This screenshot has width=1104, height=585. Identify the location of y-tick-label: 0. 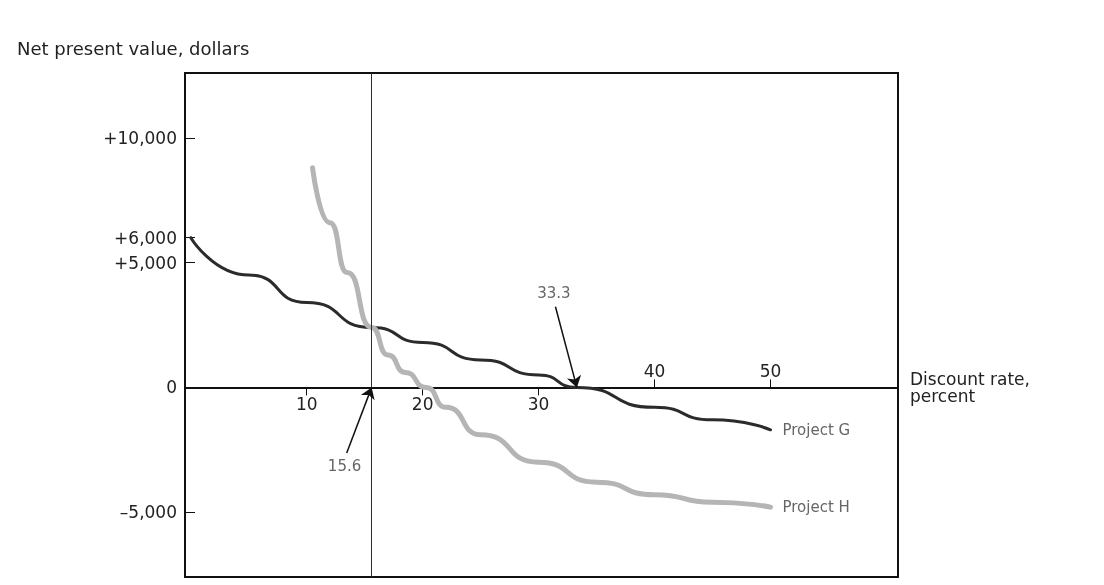
(171, 387).